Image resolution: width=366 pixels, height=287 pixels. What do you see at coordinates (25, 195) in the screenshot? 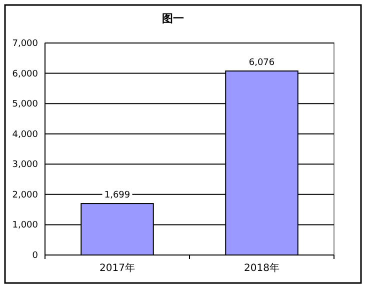
I see `y-tick-label: 2,000` at bounding box center [25, 195].